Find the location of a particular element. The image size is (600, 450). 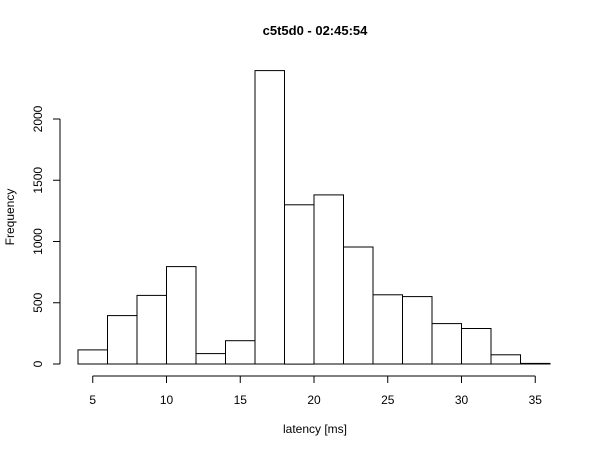

x-tick-label: 30 is located at coordinates (462, 400).